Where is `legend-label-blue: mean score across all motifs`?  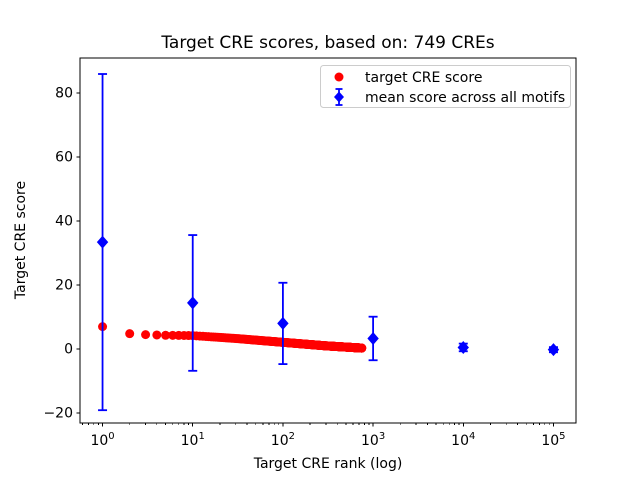 legend-label-blue: mean score across all motifs is located at coordinates (465, 98).